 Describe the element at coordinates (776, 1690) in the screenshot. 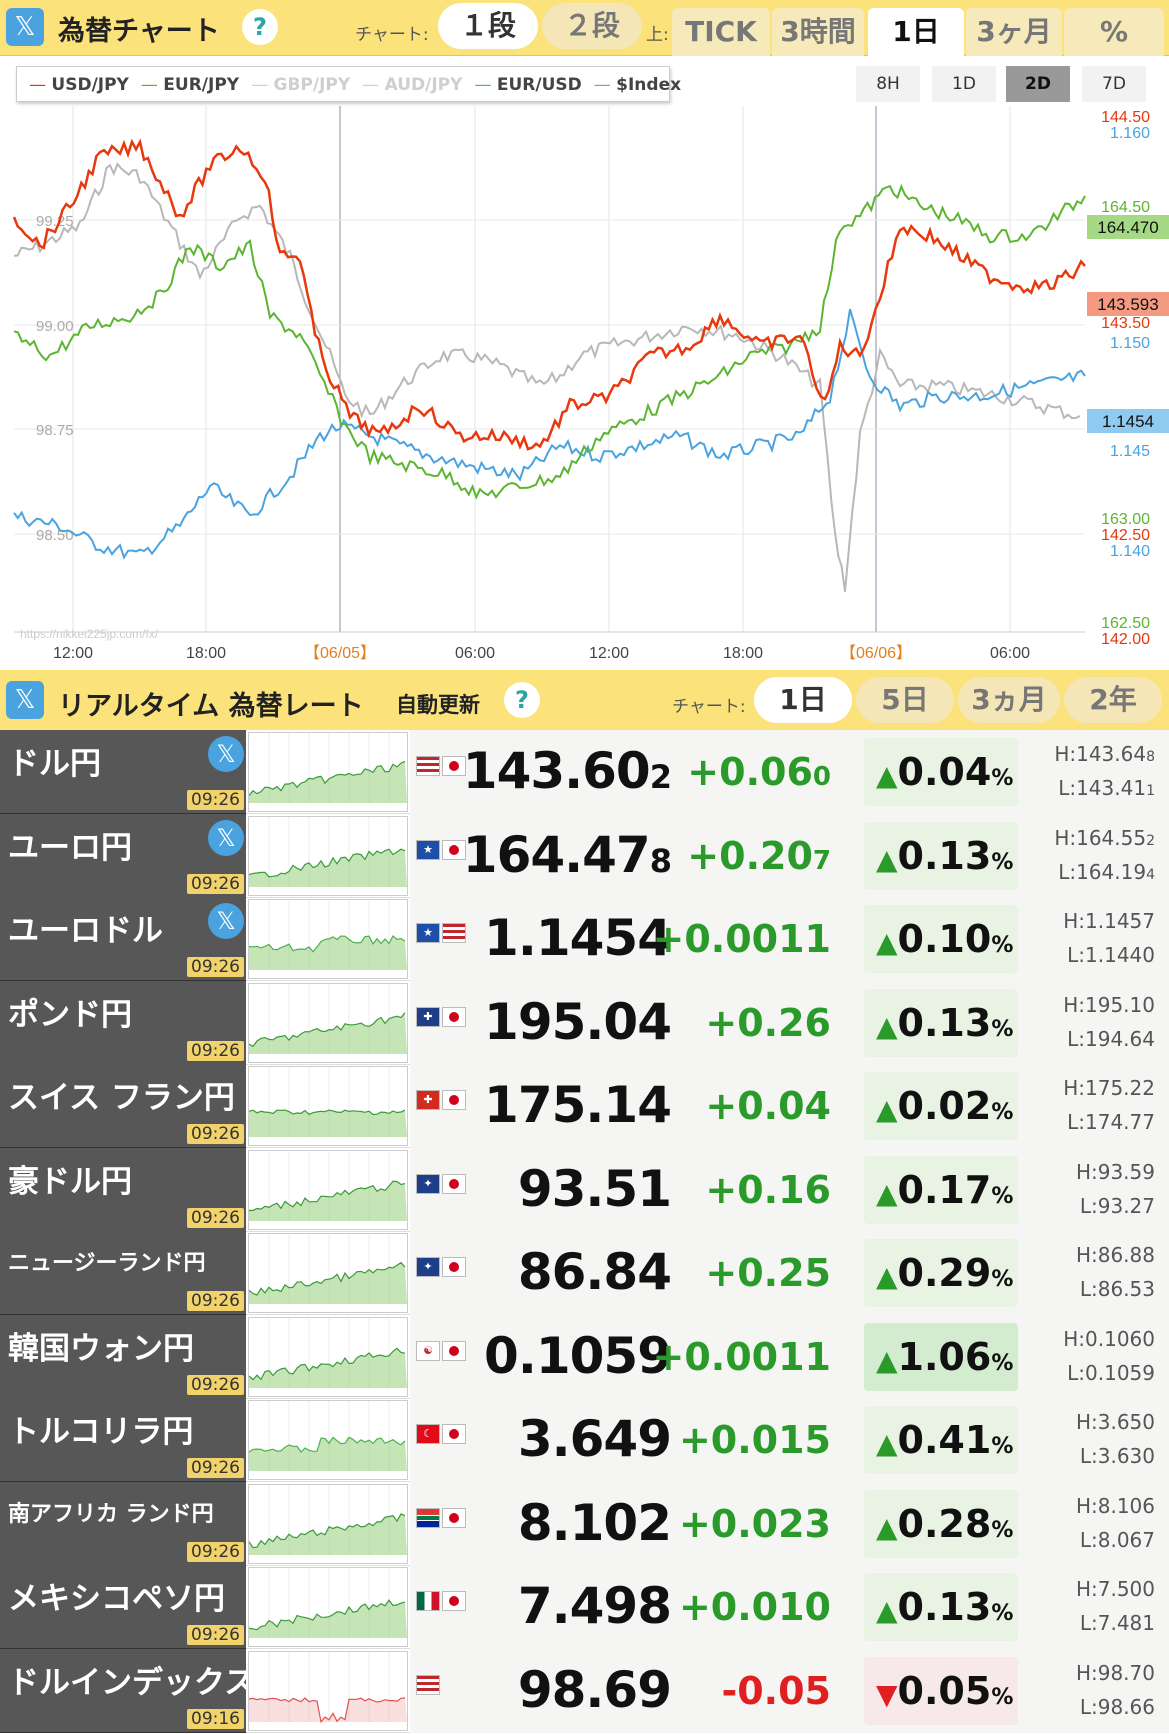

I see `change: -0.05` at that location.